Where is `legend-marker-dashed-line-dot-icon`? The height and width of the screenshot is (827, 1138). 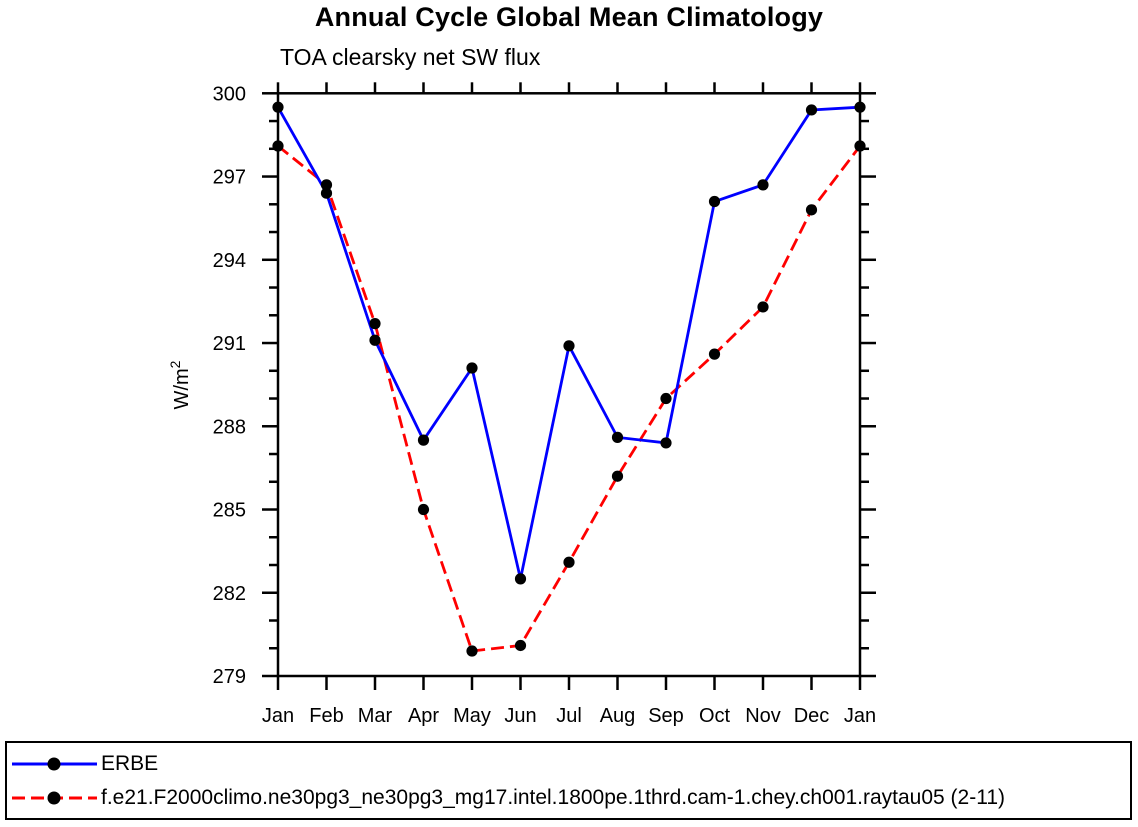 legend-marker-dashed-line-dot-icon is located at coordinates (54, 797).